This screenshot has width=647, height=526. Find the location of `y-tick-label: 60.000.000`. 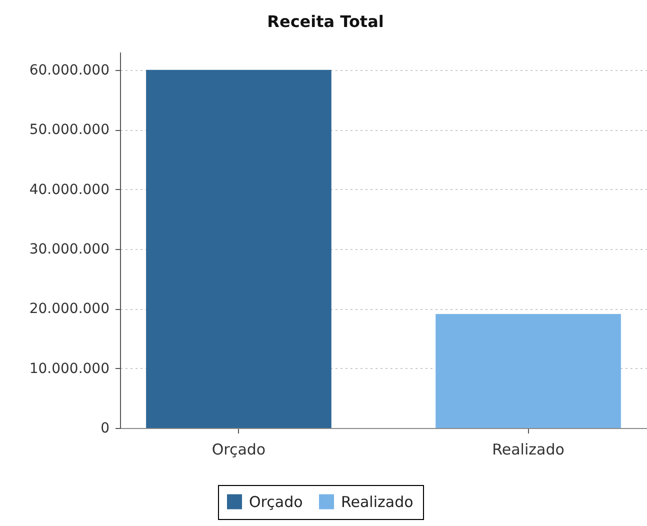

y-tick-label: 60.000.000 is located at coordinates (69, 70).